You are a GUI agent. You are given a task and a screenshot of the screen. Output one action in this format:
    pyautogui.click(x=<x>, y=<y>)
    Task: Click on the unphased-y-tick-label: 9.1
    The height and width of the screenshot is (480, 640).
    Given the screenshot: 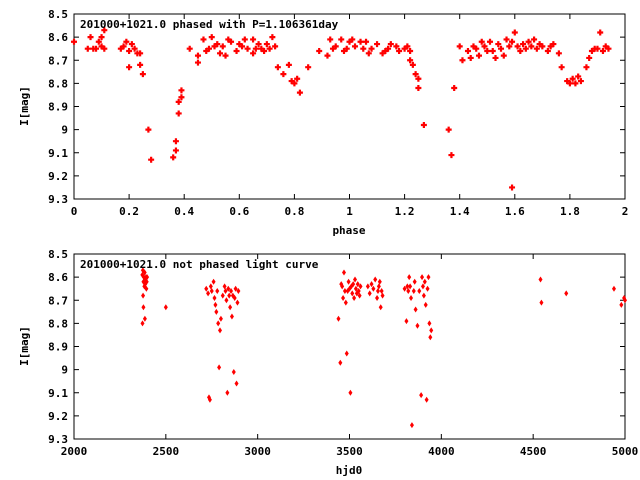 What is the action you would take?
    pyautogui.click(x=58, y=393)
    